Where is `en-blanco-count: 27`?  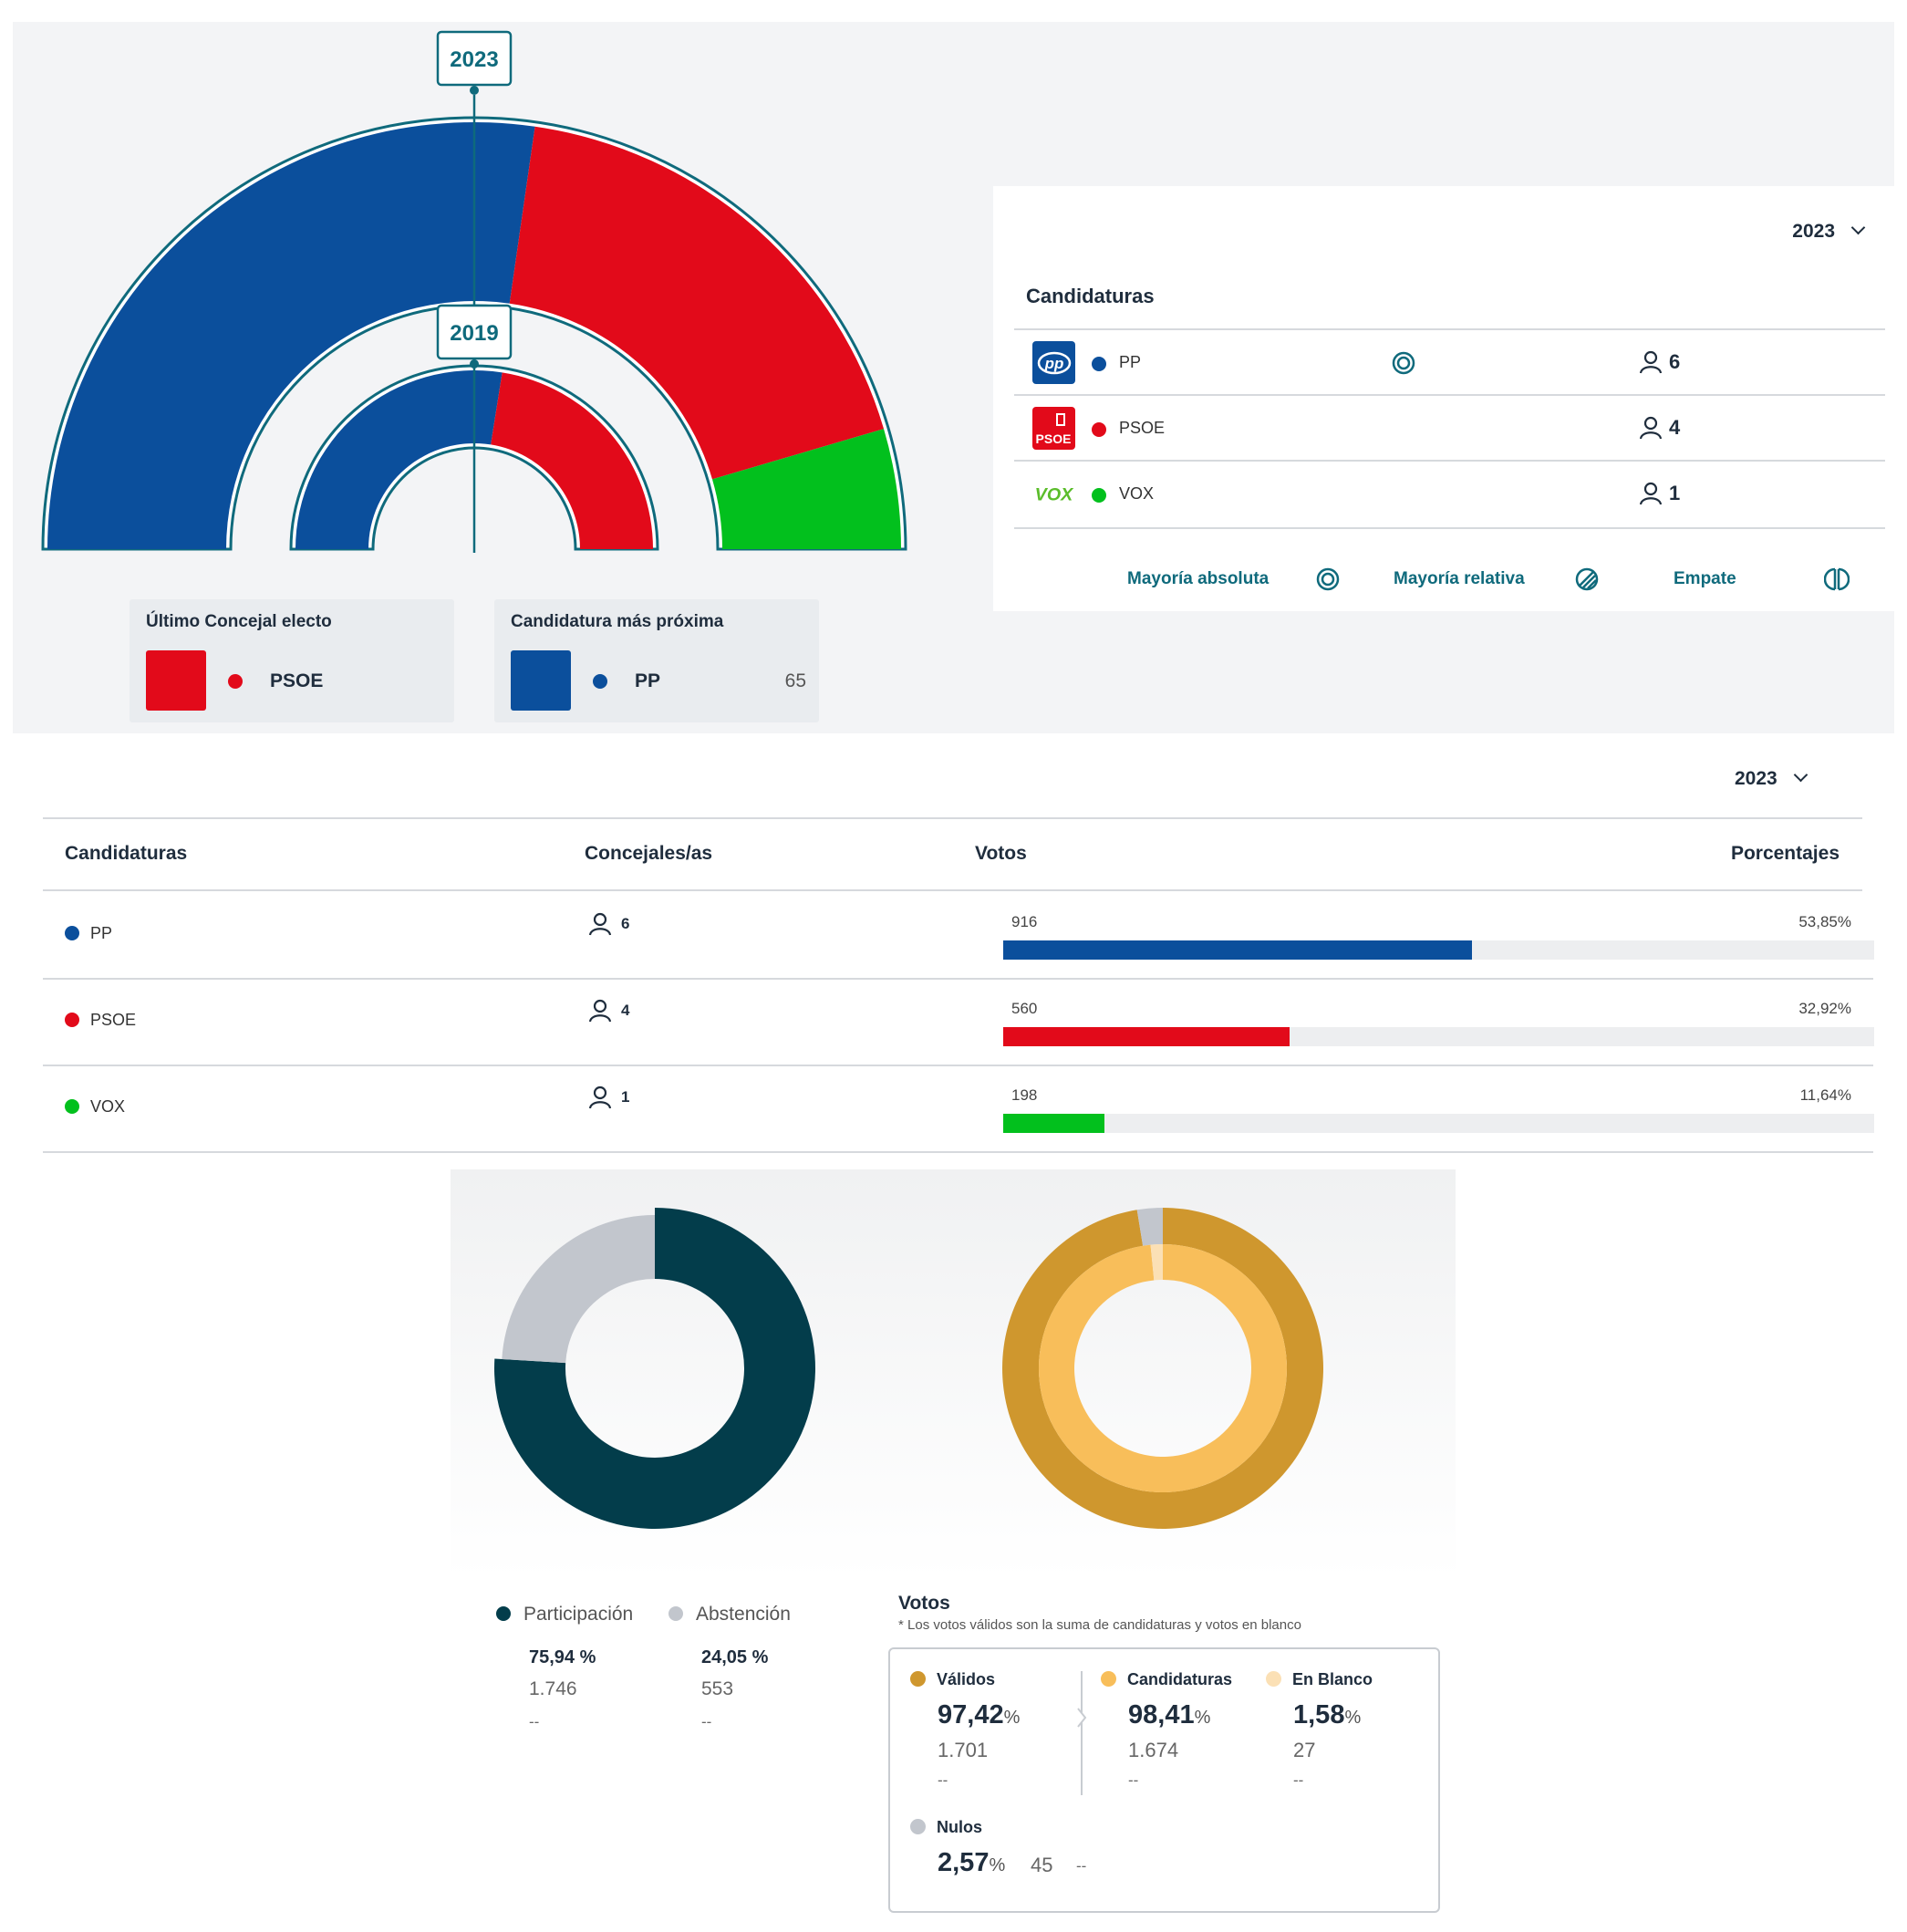
en-blanco-count: 27 is located at coordinates (1304, 1750).